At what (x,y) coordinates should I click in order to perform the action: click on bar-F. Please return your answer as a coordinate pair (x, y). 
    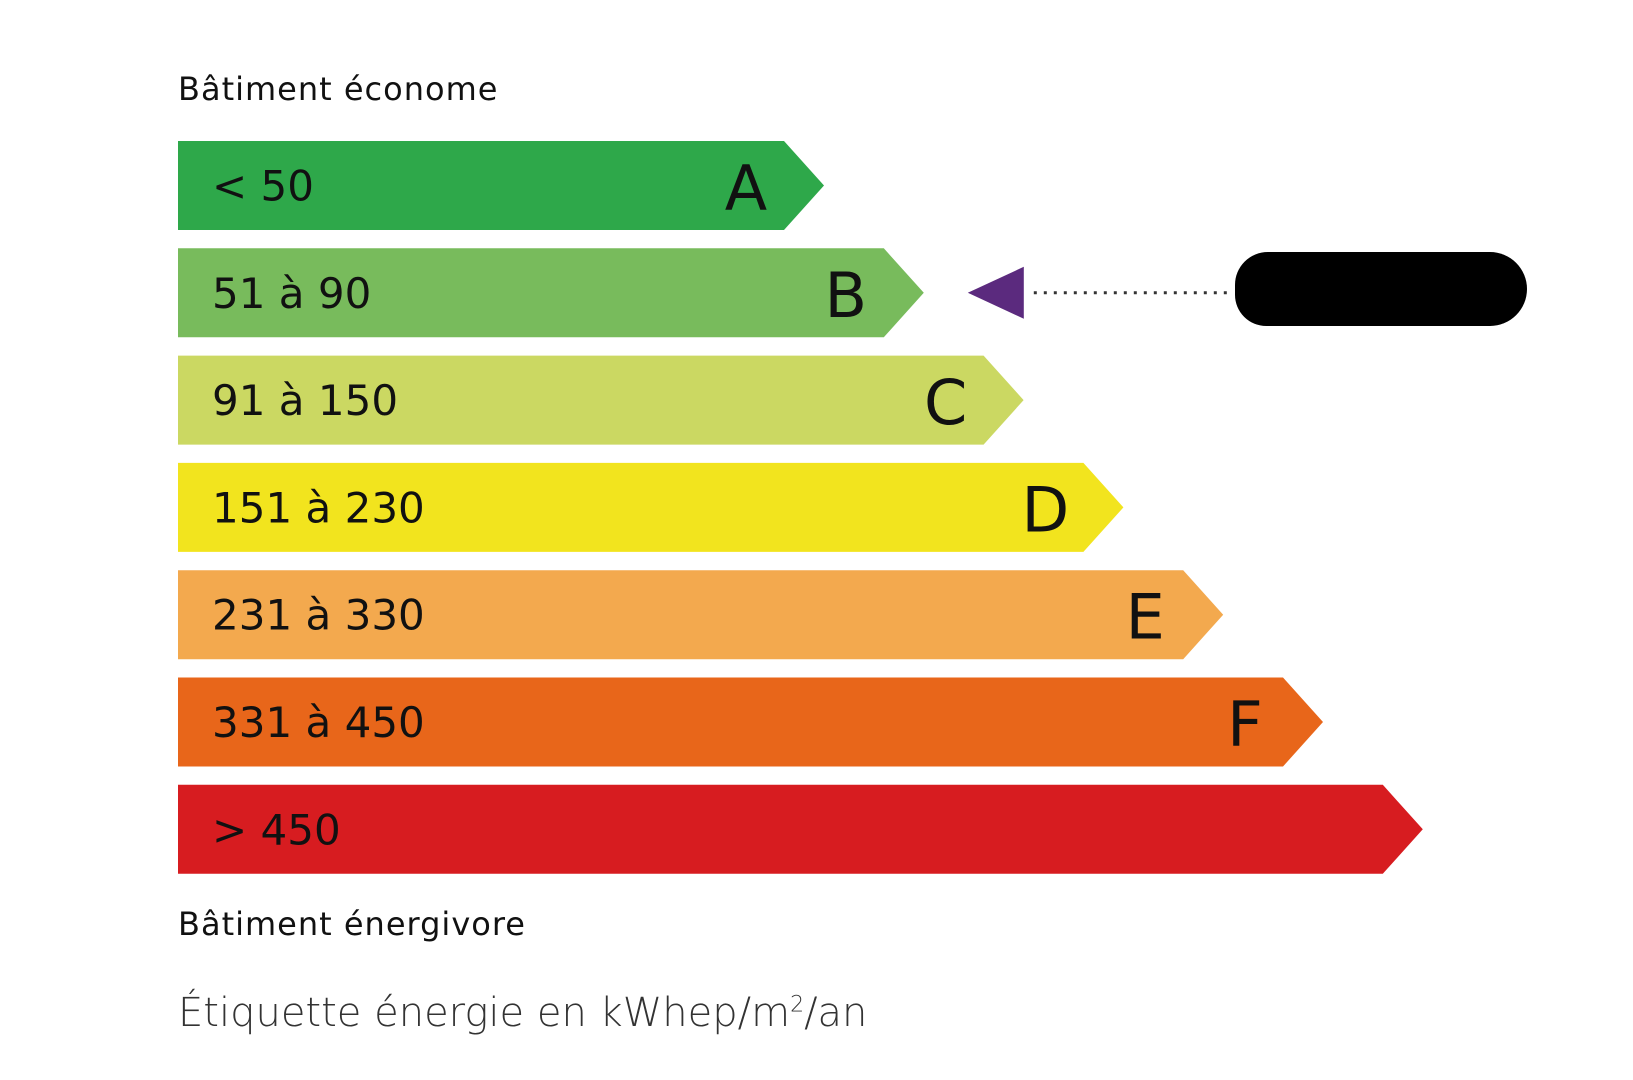
    Looking at the image, I should click on (750, 722).